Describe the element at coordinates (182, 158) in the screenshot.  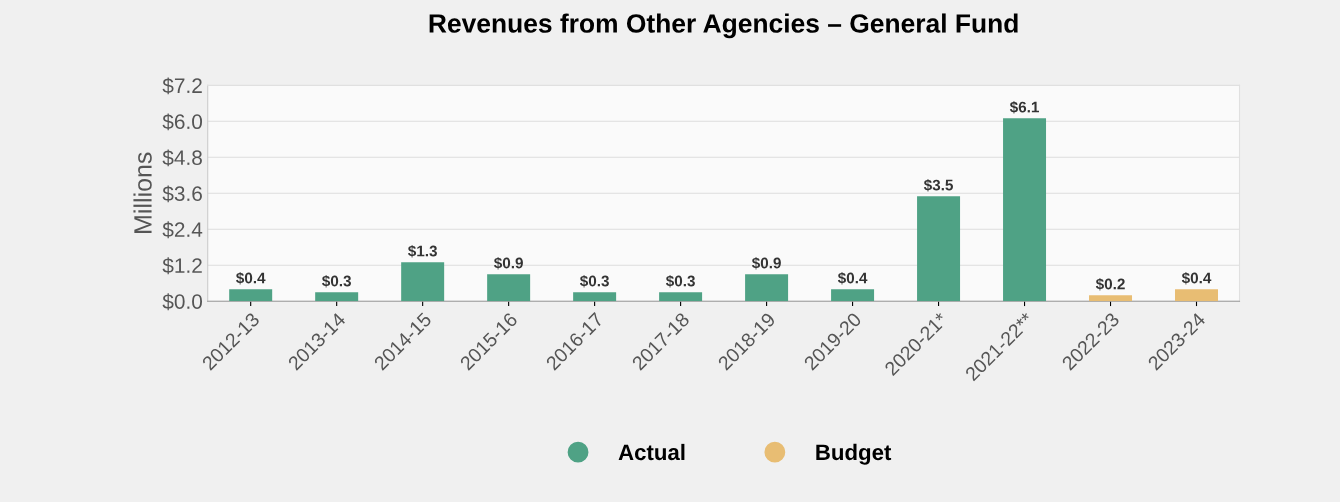
I see `y-tick-label: $4.8` at that location.